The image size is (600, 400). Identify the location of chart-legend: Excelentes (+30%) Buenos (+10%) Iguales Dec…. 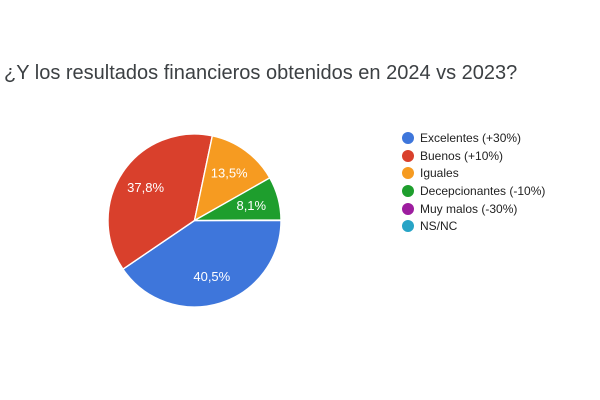
(473, 182).